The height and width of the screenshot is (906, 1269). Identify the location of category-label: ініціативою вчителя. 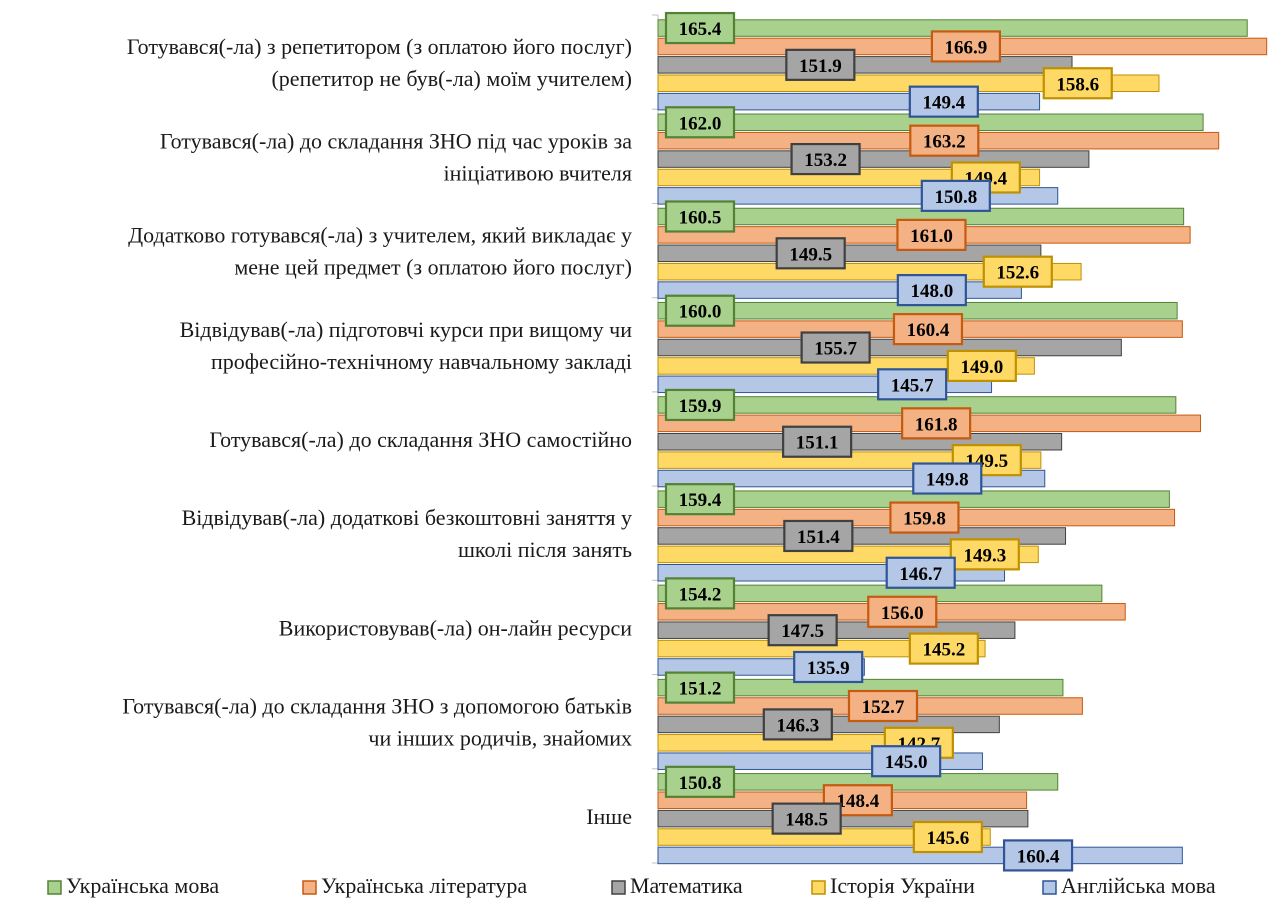
(537, 172).